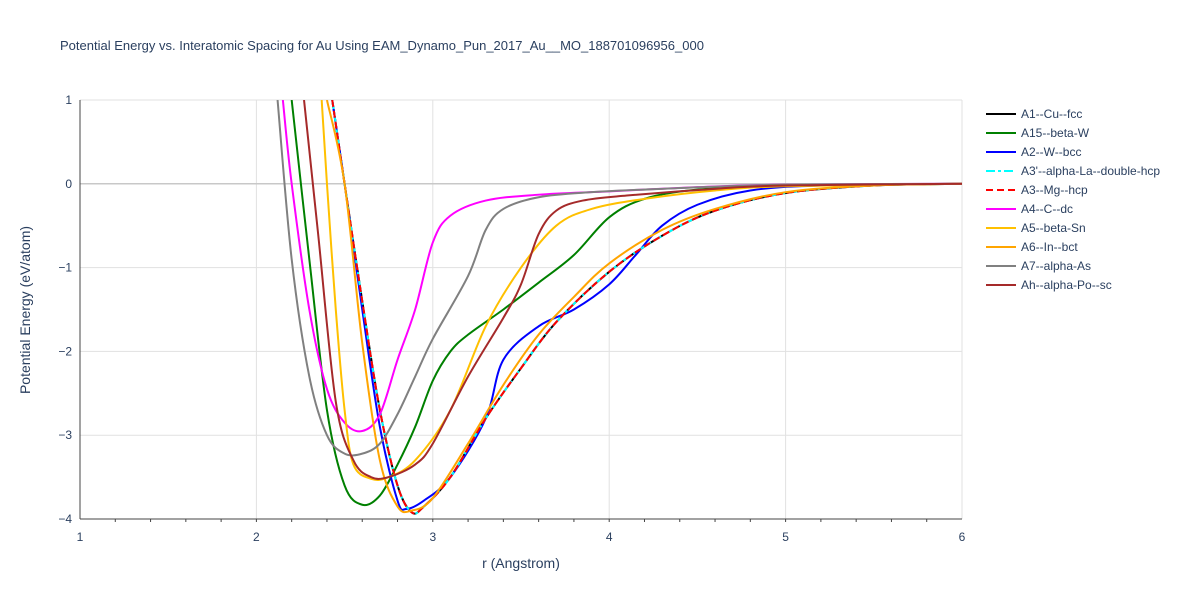 Image resolution: width=1200 pixels, height=600 pixels. Describe the element at coordinates (68, 184) in the screenshot. I see `y-tick-label: 0` at that location.